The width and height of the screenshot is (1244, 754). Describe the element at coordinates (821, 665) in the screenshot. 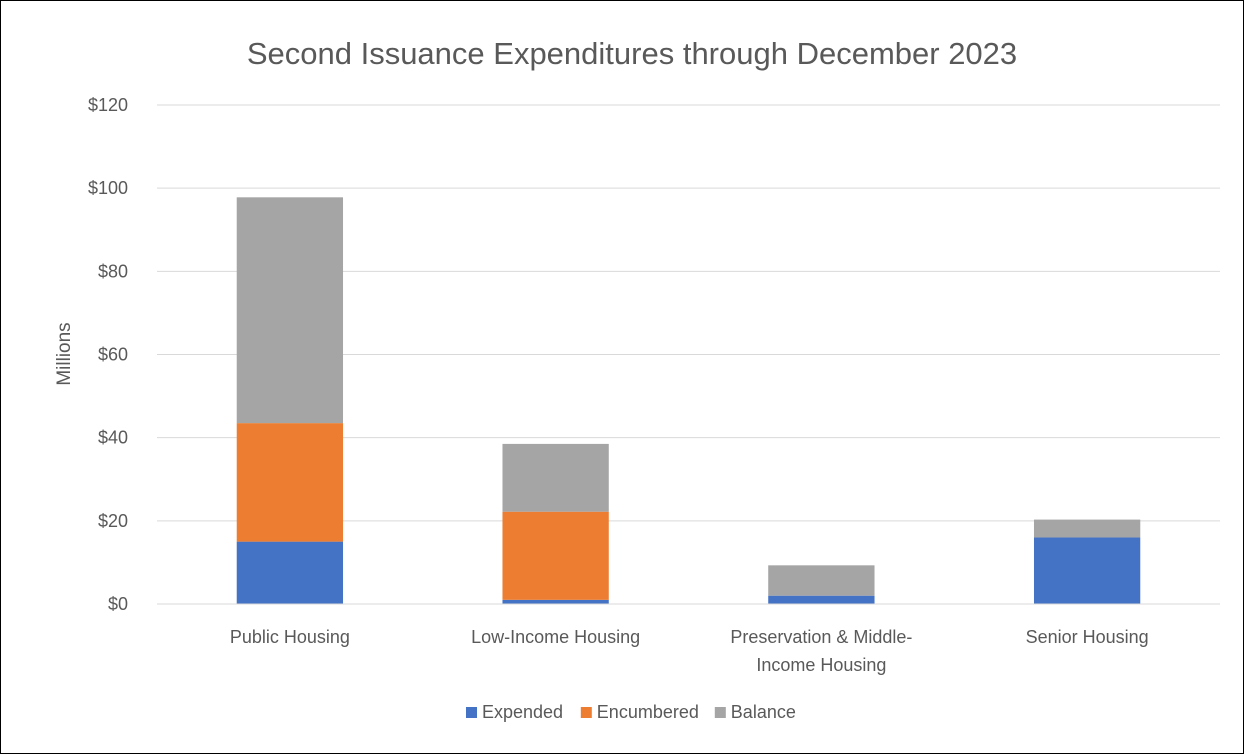

I see `x-tick-label: Income Housing` at that location.